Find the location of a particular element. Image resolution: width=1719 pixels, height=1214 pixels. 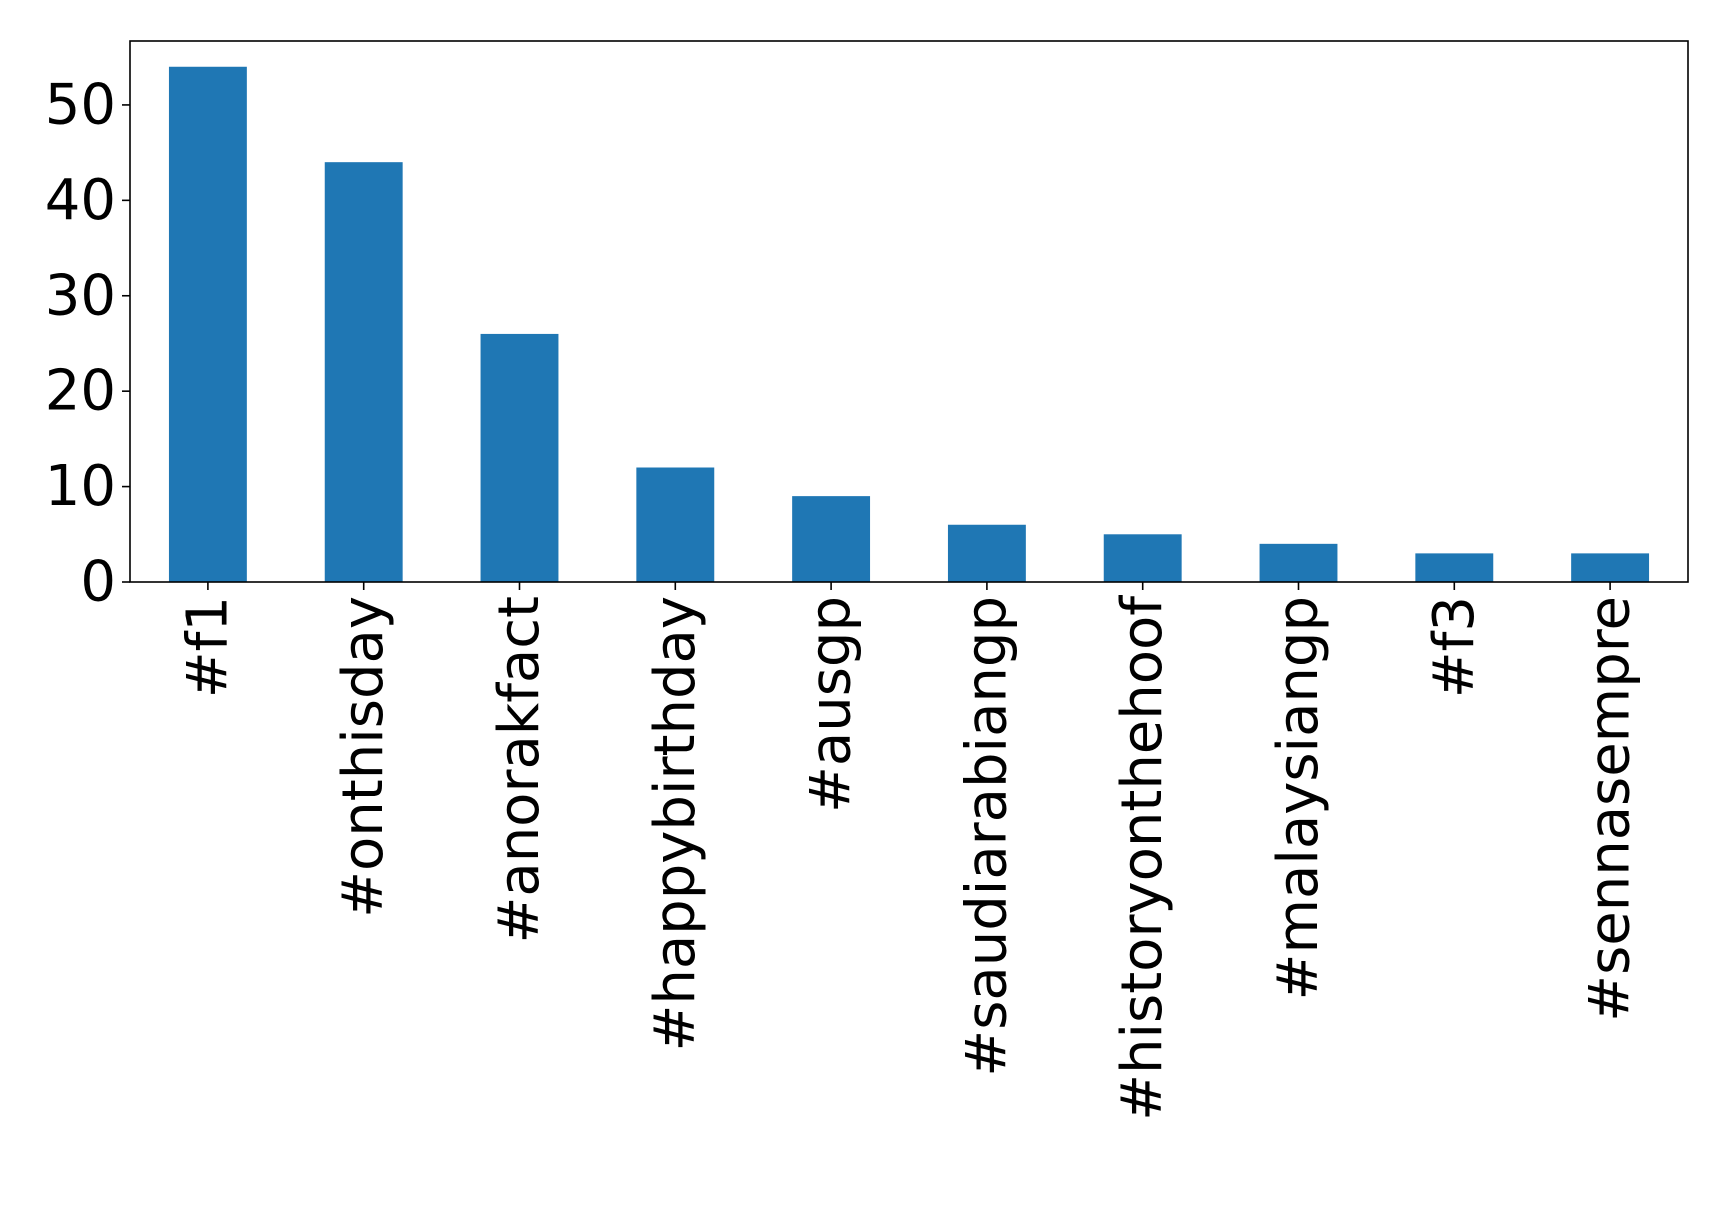

x-tick-label: #saudiarabiangp is located at coordinates (986, 836).